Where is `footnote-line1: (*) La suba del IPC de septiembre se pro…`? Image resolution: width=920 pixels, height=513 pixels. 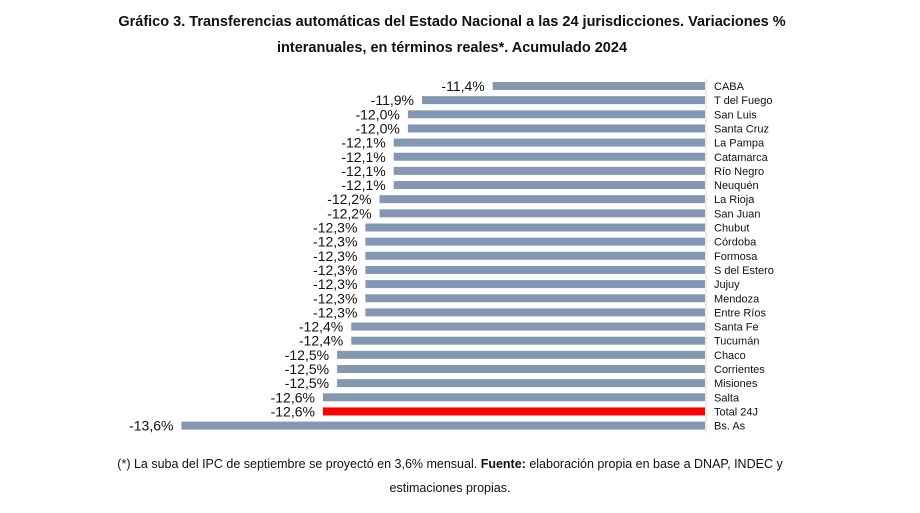
footnote-line1: (*) La suba del IPC de septiembre se pro… is located at coordinates (455, 464).